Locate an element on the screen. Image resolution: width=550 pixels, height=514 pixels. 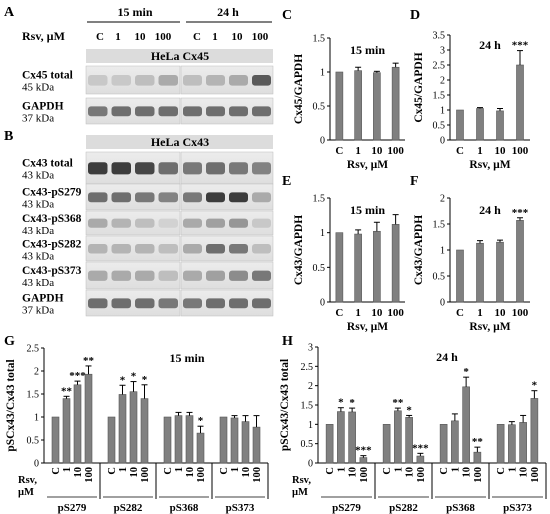
blot-row-name: Cx43-pS368 is located at coordinates (52, 219).